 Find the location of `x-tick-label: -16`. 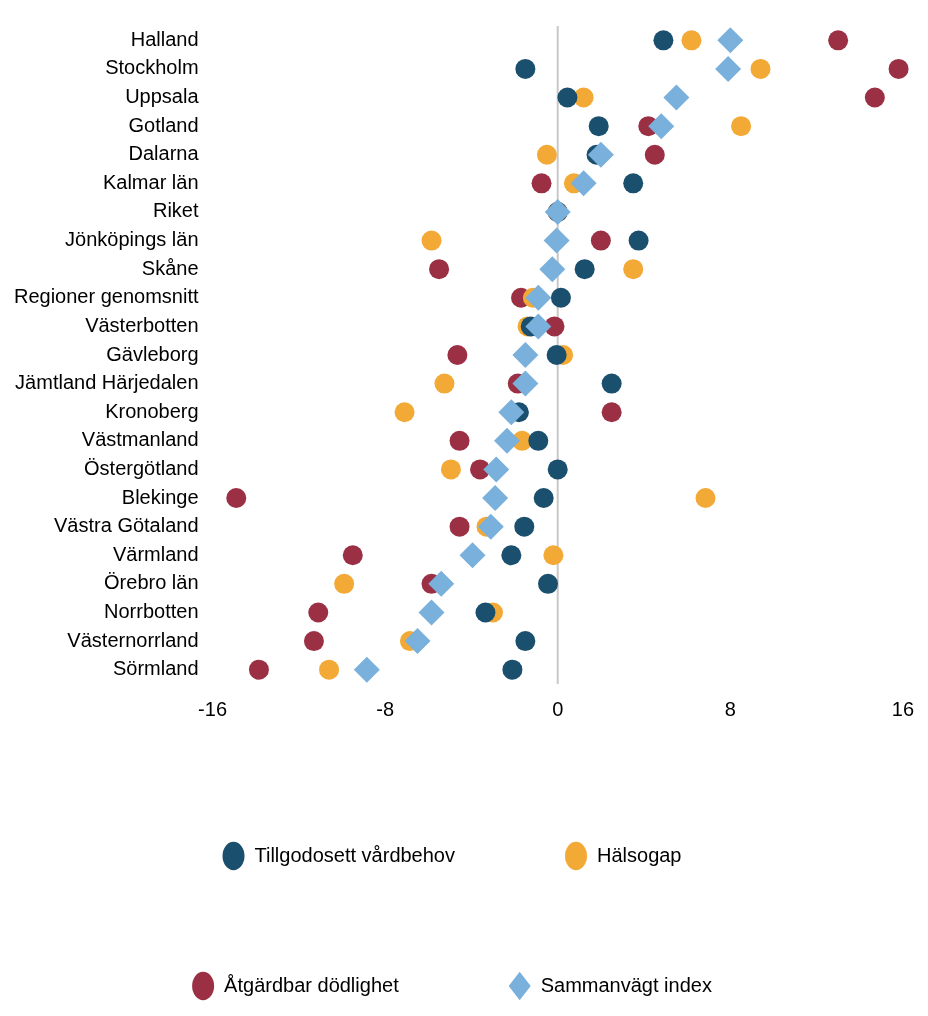

x-tick-label: -16 is located at coordinates (212, 708).